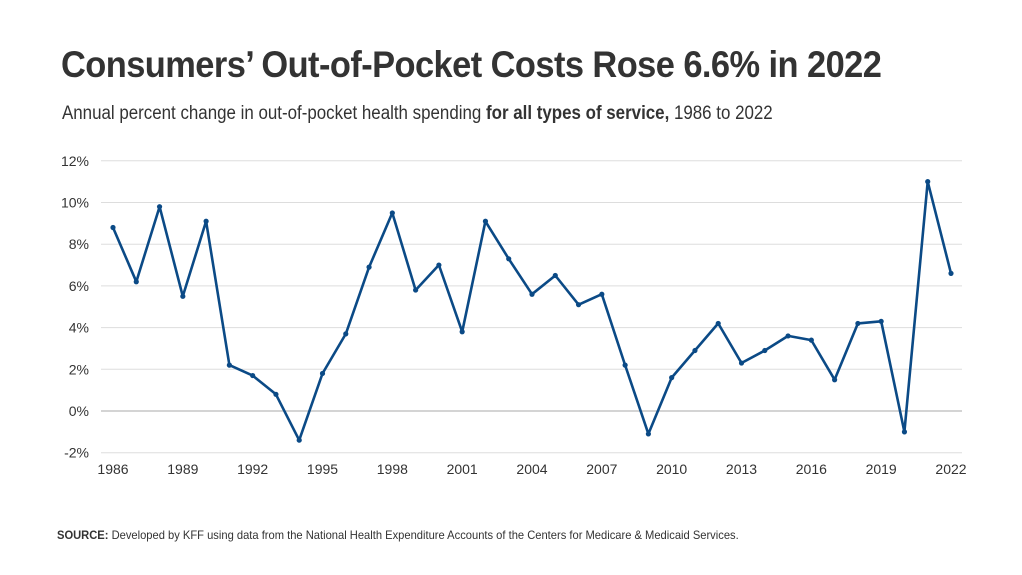 Image resolution: width=1022 pixels, height=575 pixels. I want to click on y-tick-label: 8%, so click(79, 244).